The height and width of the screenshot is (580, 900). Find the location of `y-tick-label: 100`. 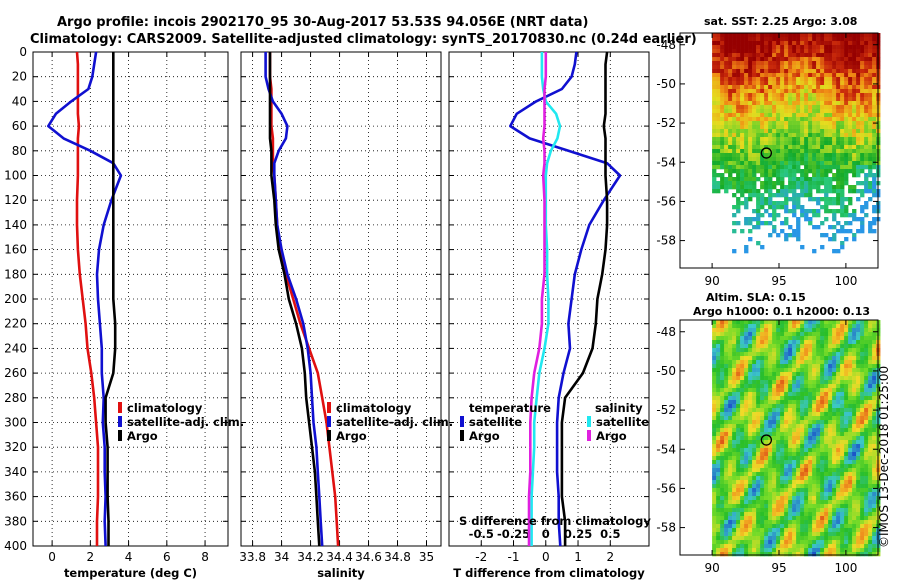

y-tick-label: 100 is located at coordinates (15, 176).